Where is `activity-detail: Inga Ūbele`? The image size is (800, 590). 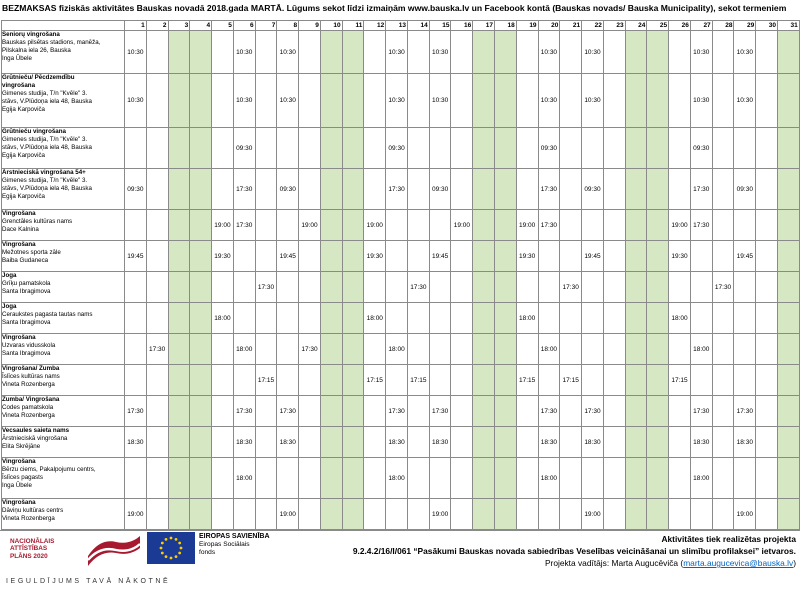
activity-detail: Inga Ūbele is located at coordinates (17, 485).